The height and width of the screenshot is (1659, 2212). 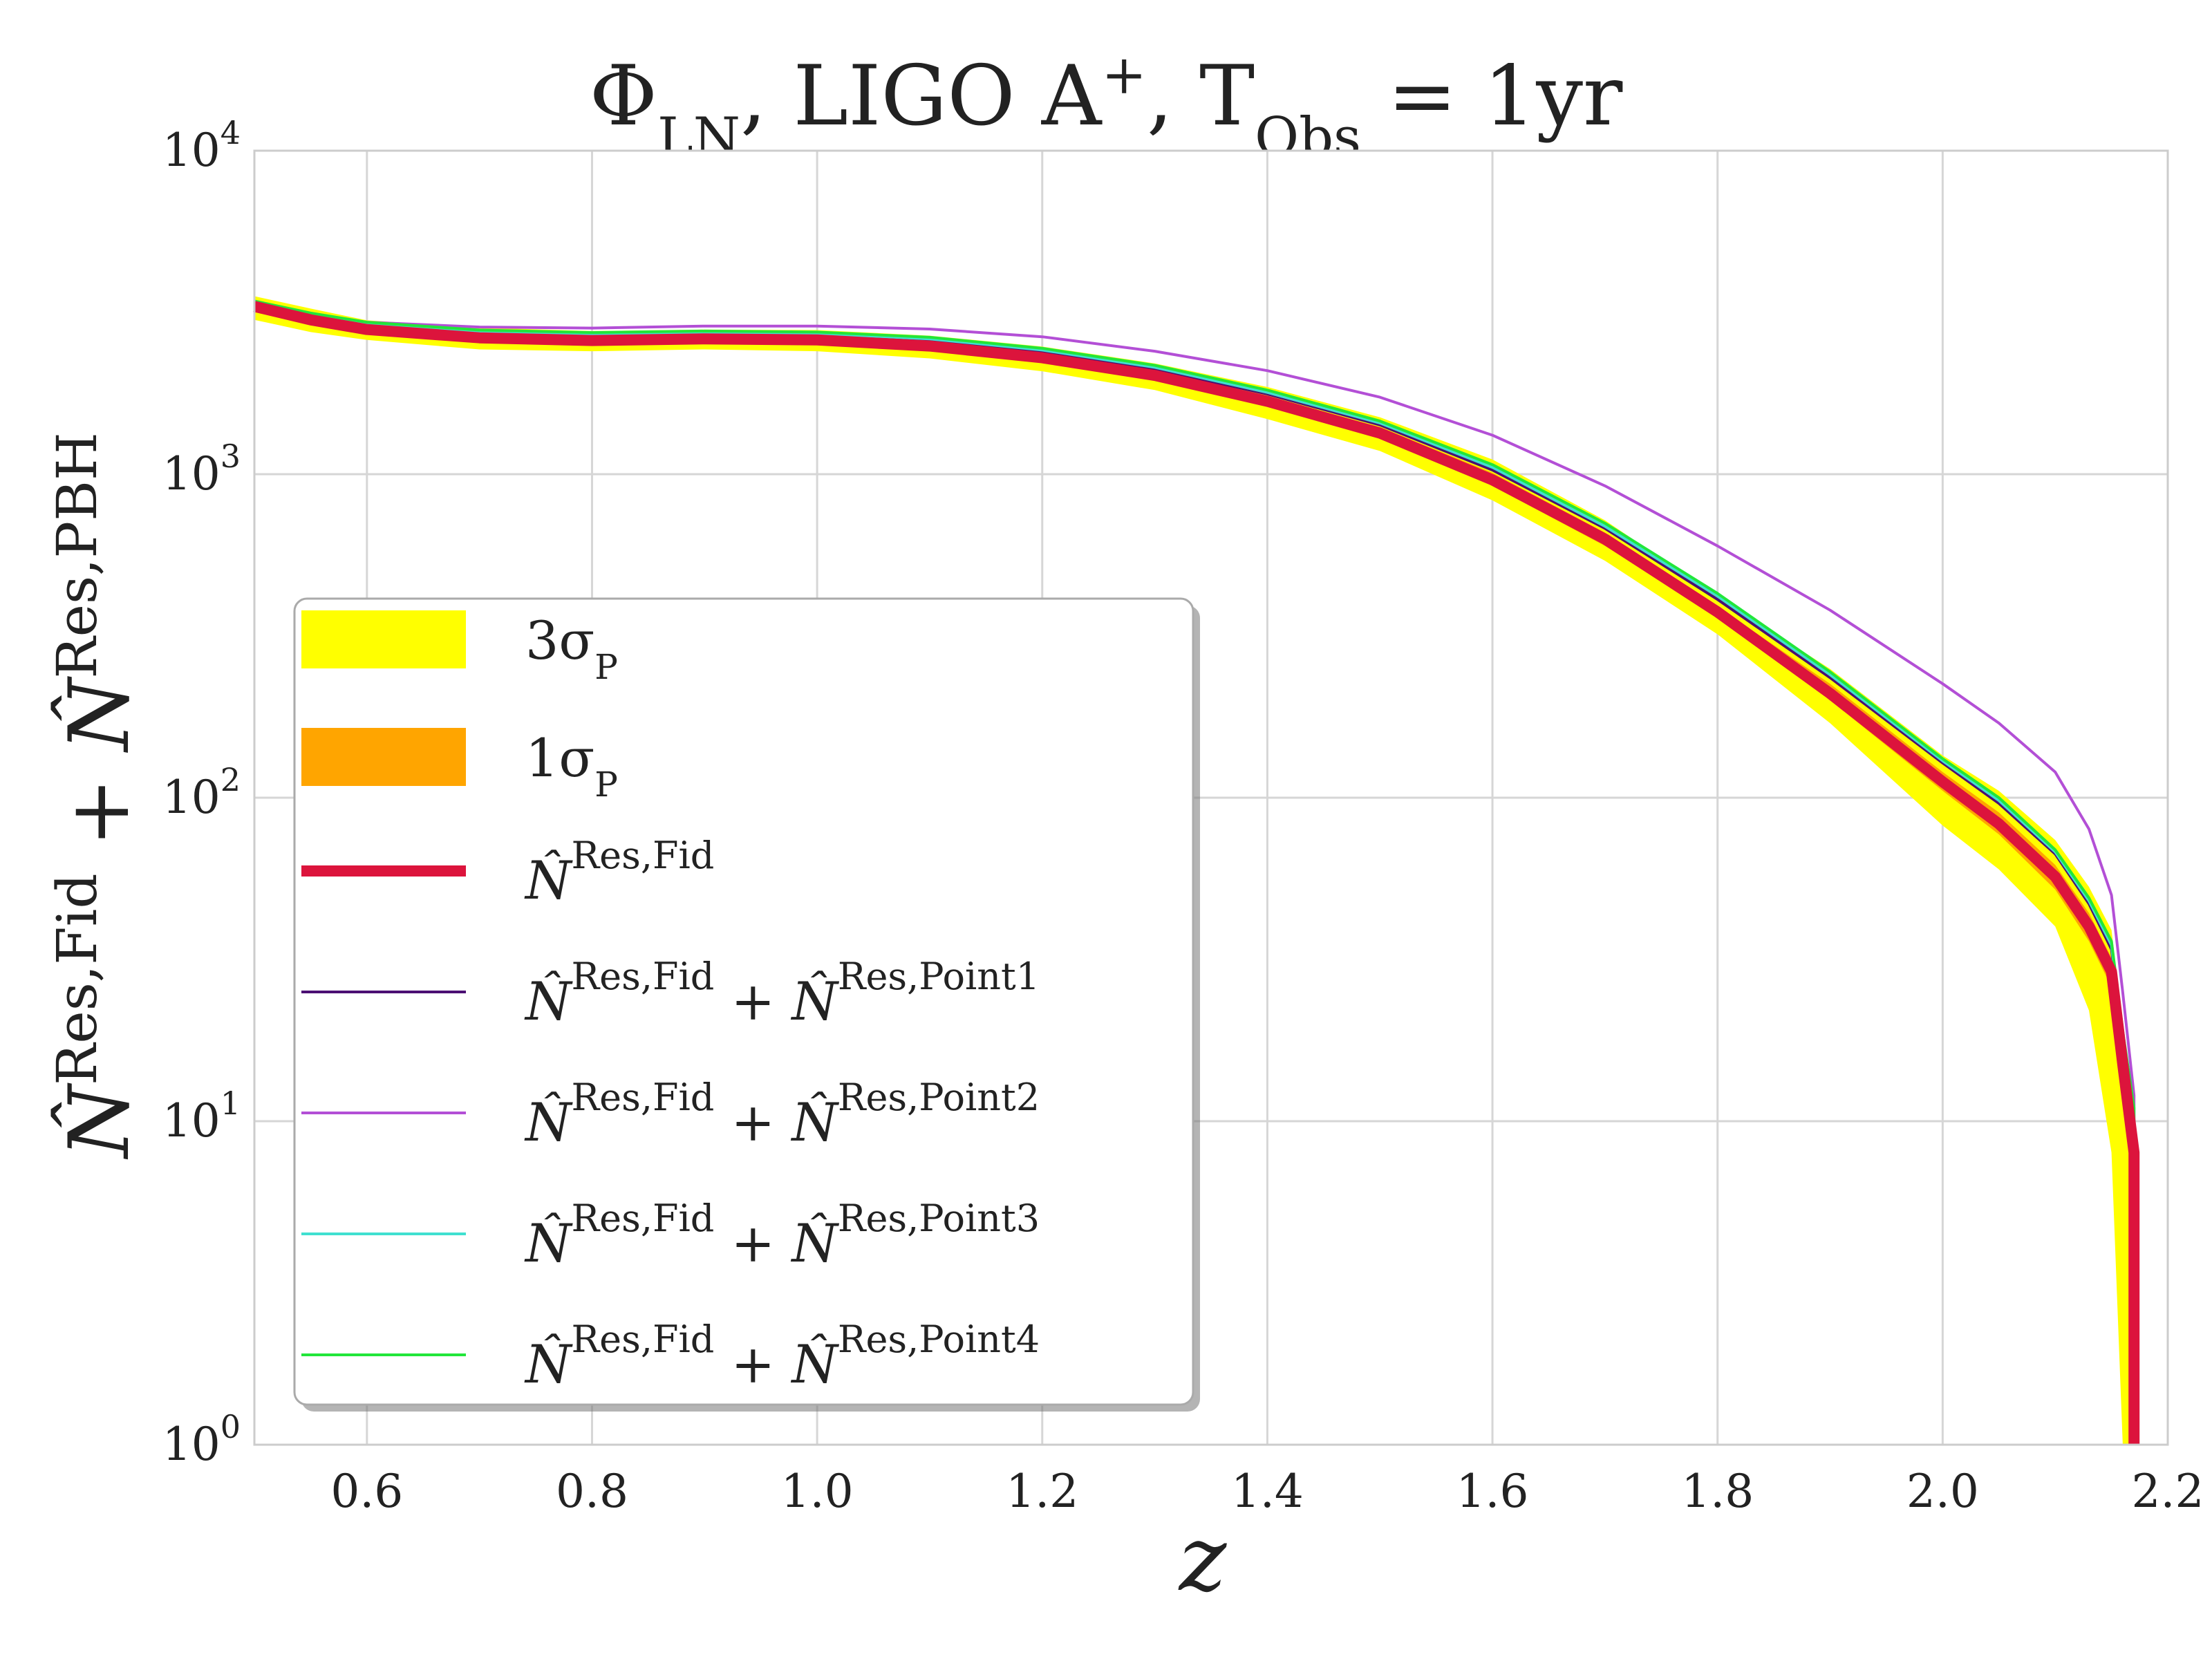 I want to click on x-tick-label: 2.2, so click(x=2168, y=1492).